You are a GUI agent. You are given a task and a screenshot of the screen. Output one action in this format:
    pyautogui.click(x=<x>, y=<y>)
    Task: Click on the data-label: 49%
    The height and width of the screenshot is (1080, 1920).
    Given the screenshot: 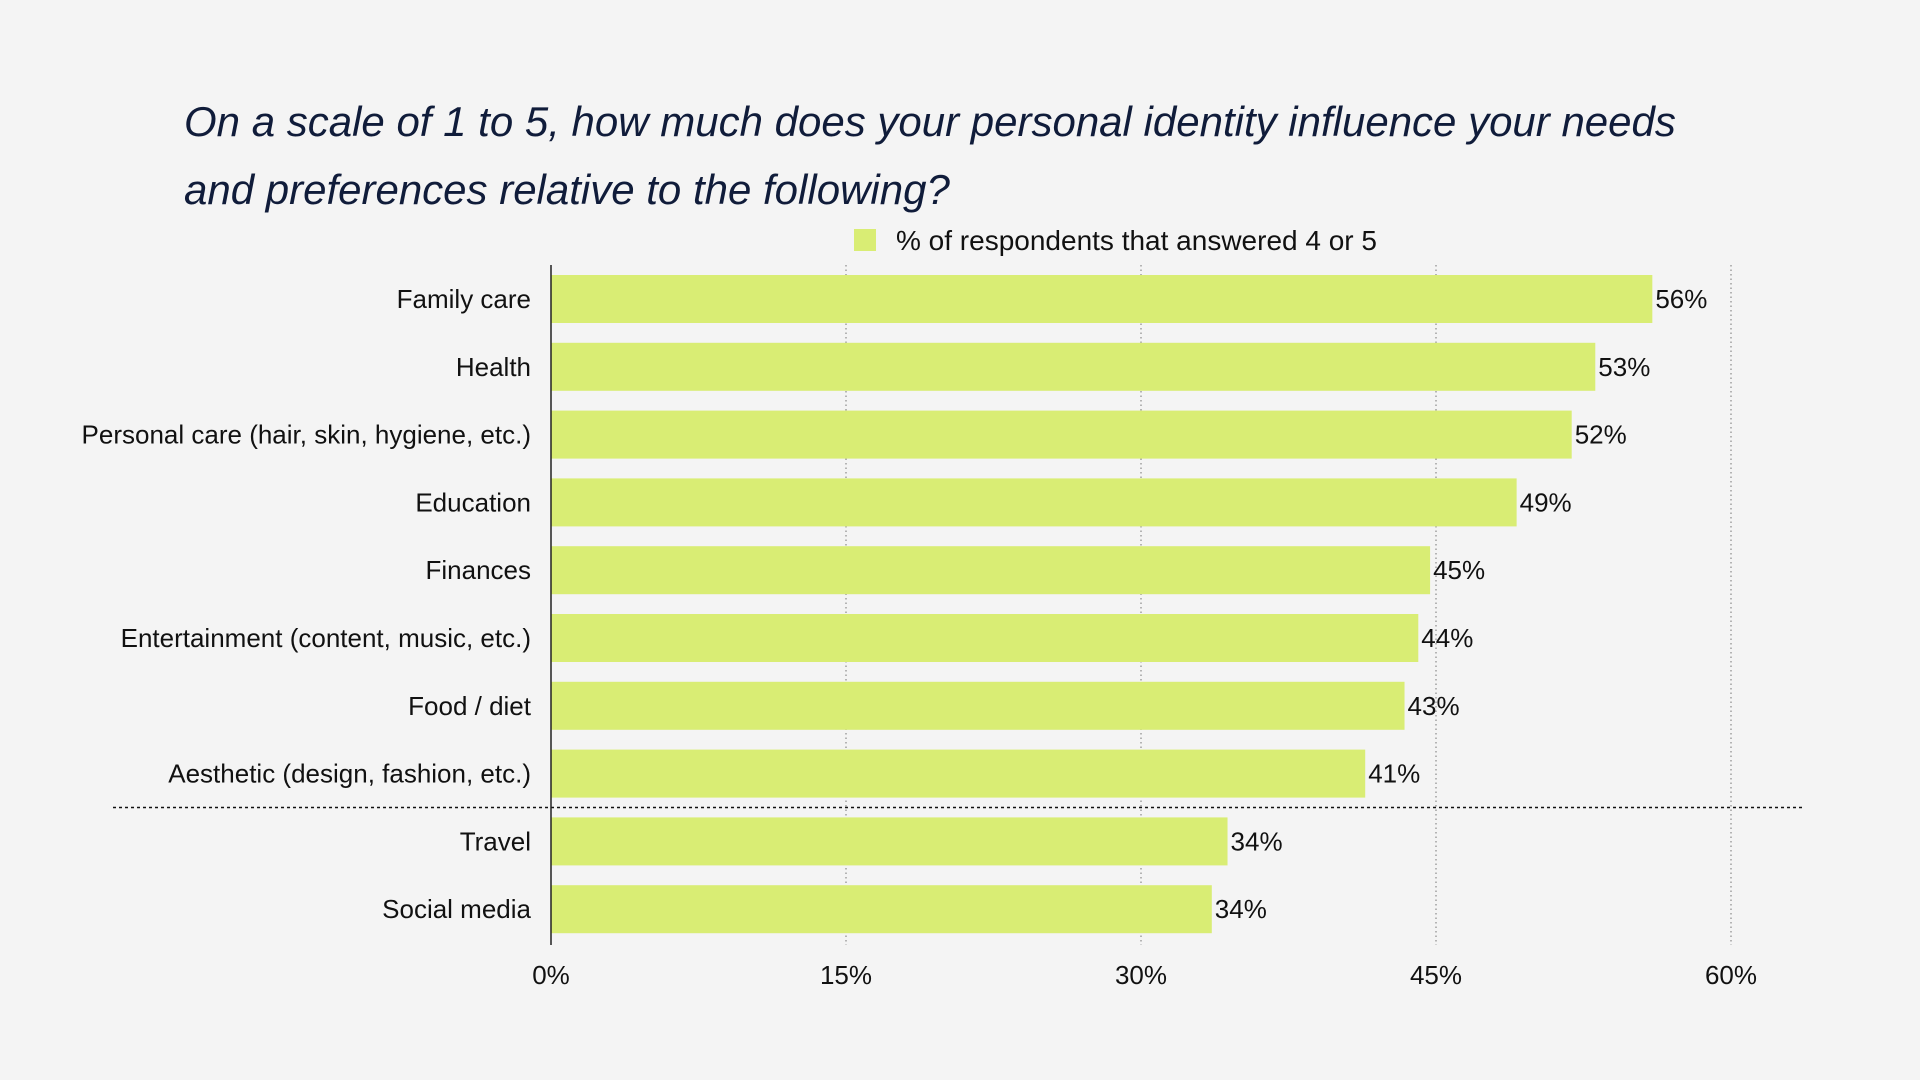 What is the action you would take?
    pyautogui.click(x=1546, y=502)
    